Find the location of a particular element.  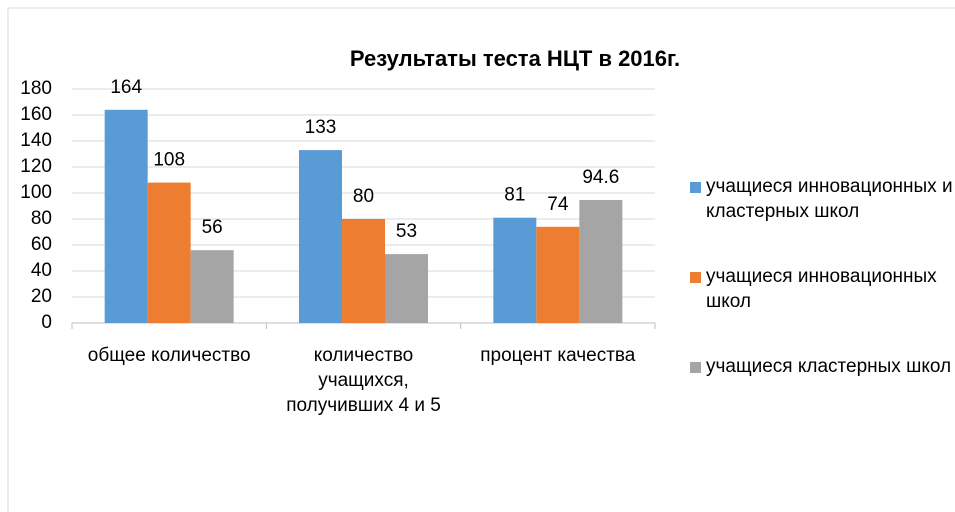

value-label: 164 is located at coordinates (126, 87).